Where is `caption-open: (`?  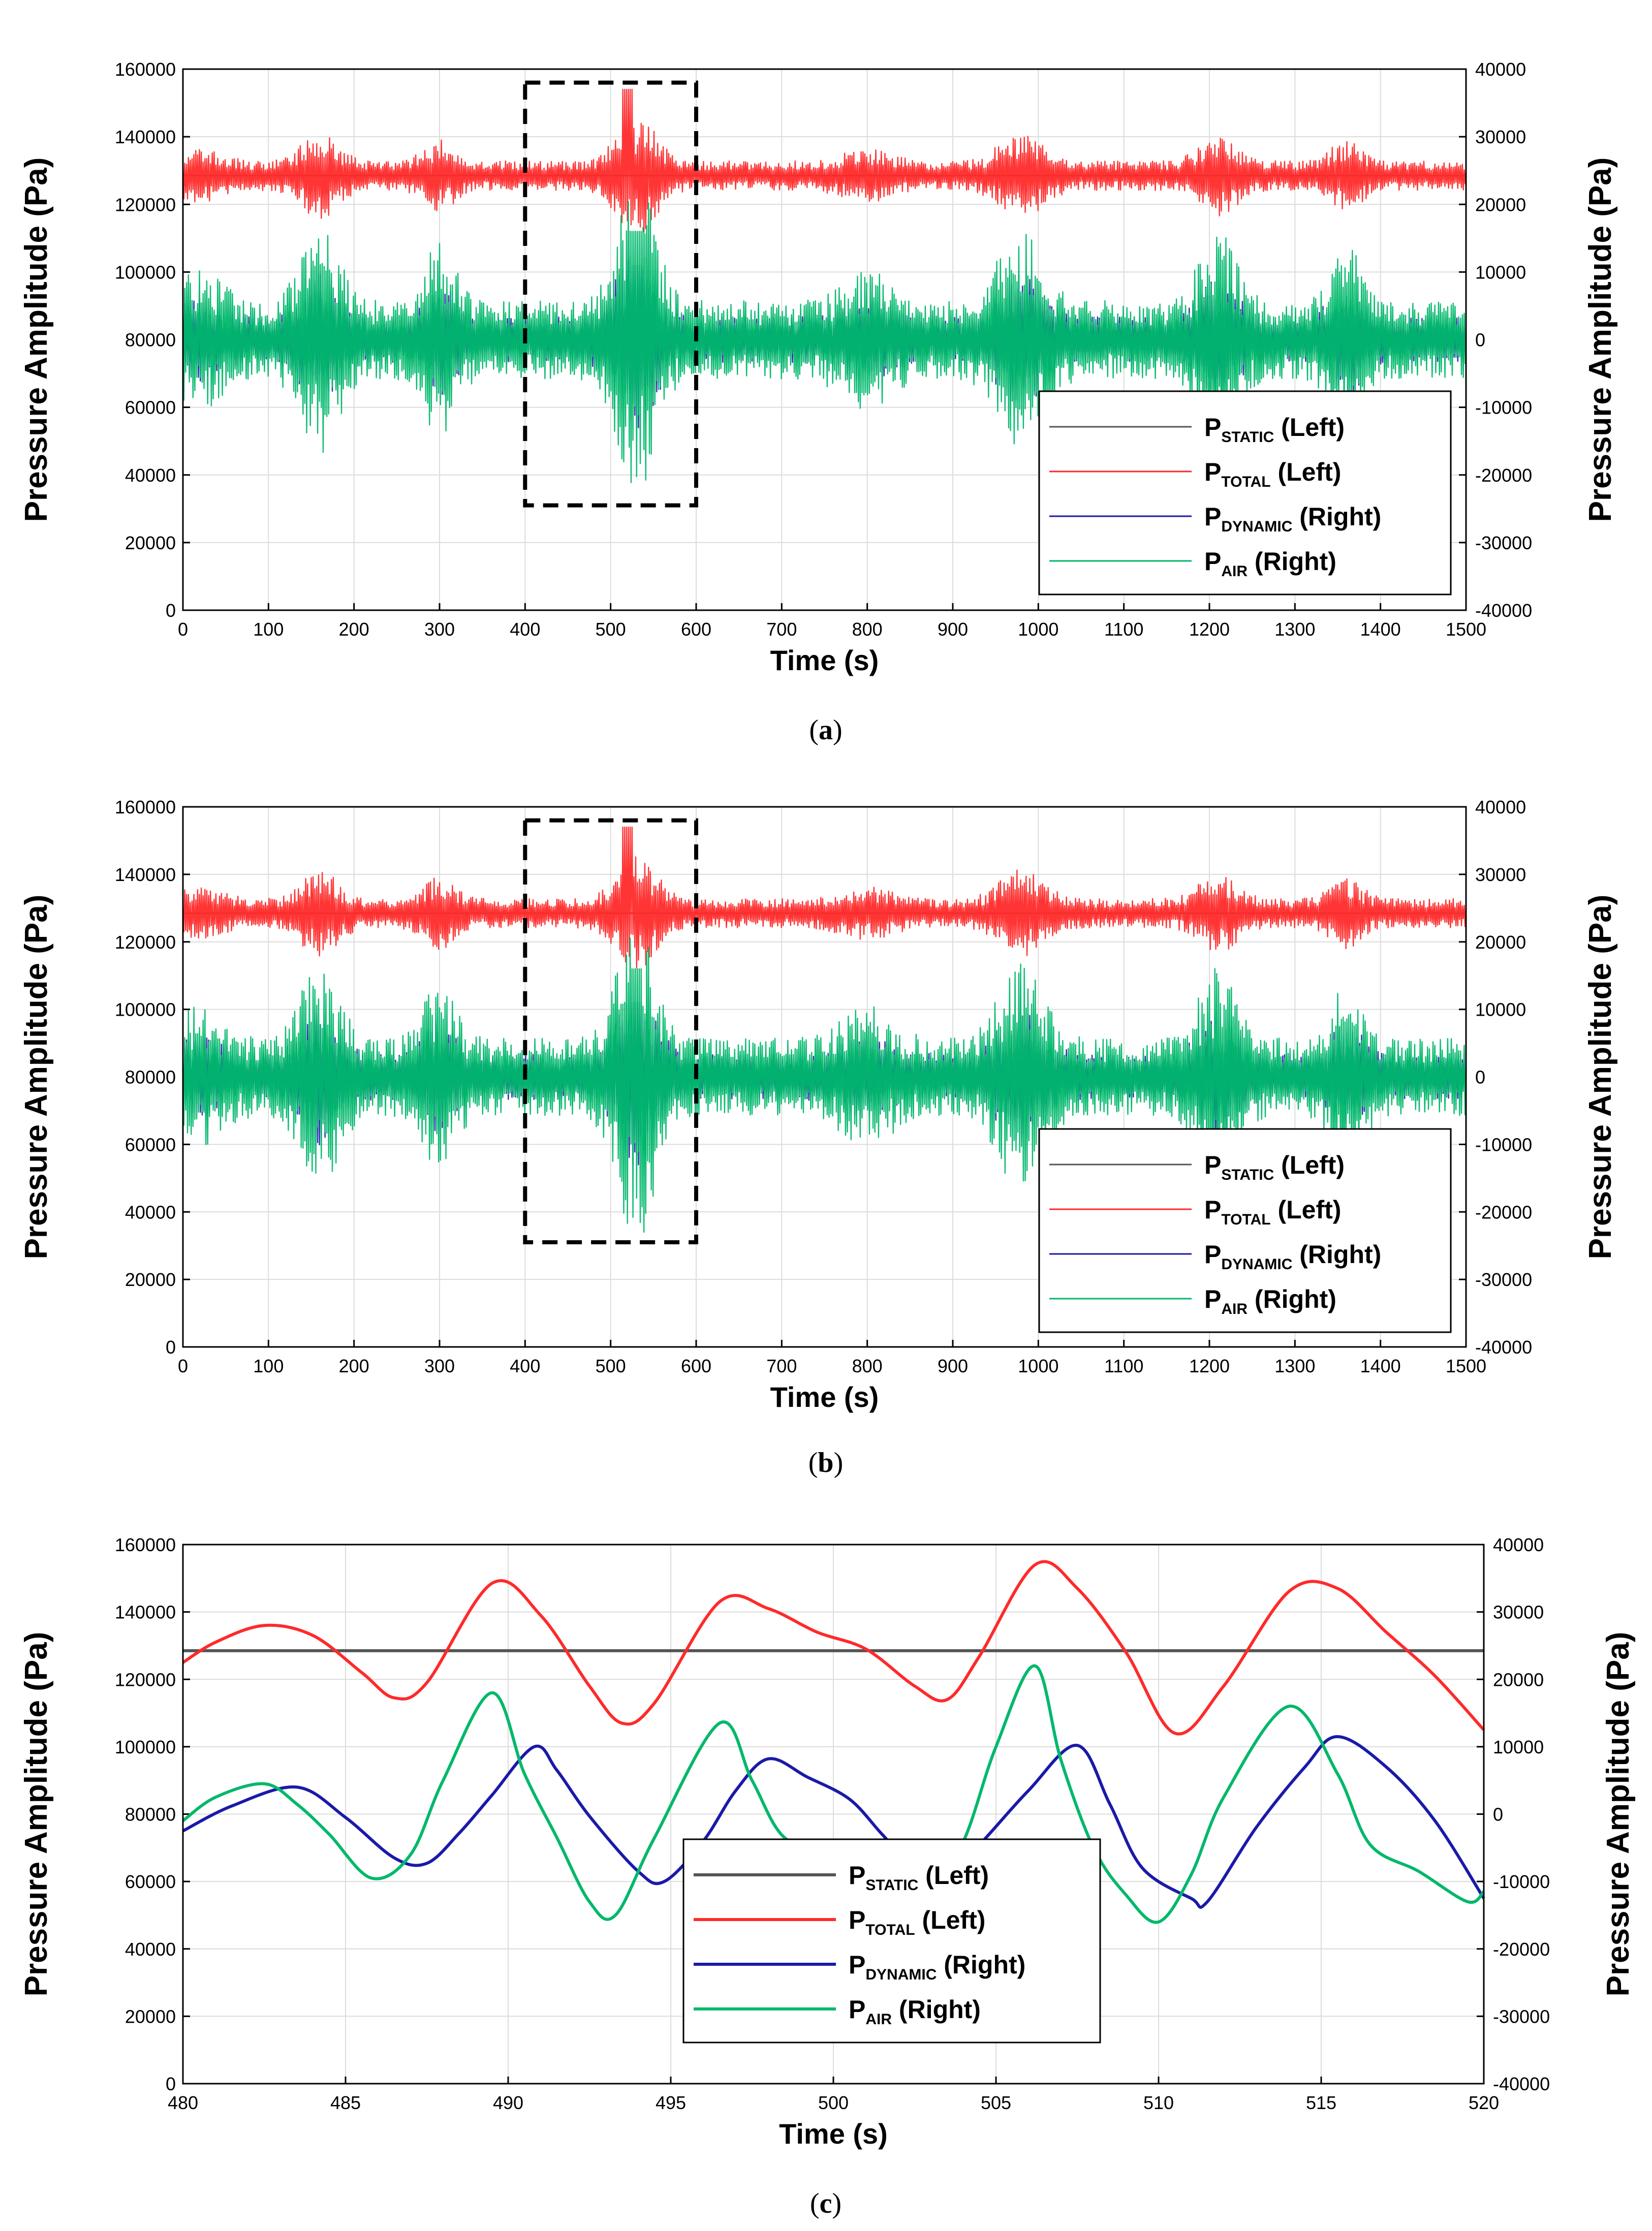 caption-open: ( is located at coordinates (813, 1463).